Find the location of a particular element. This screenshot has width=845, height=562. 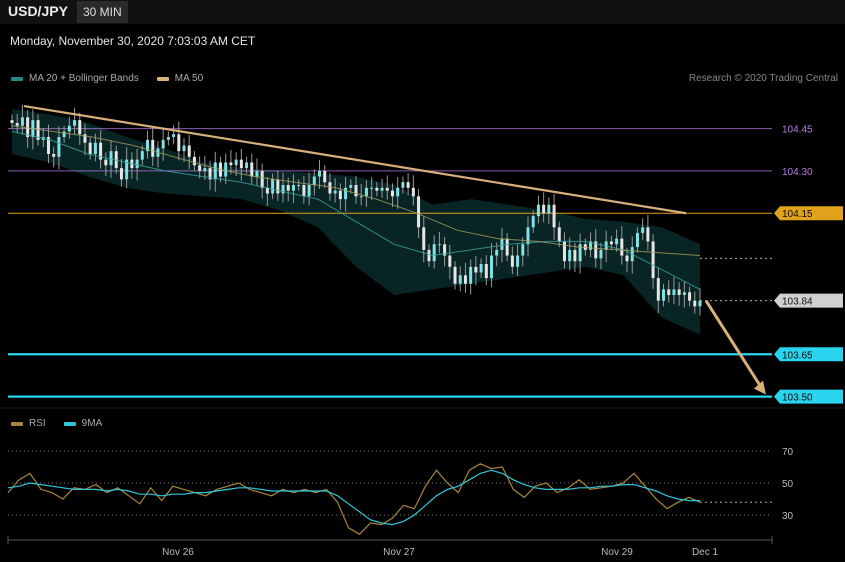

rsi-line is located at coordinates (354, 499).